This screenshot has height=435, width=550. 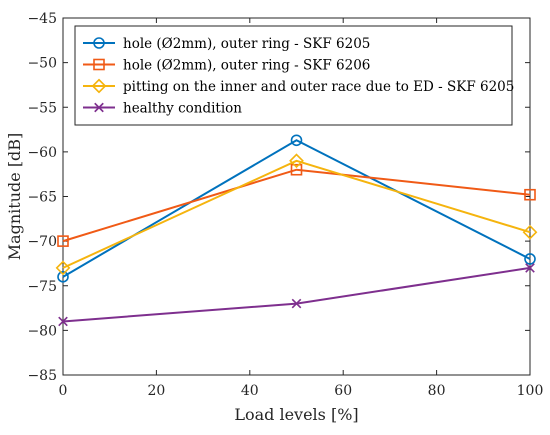 What do you see at coordinates (42, 331) in the screenshot?
I see `y-tick-label: −80` at bounding box center [42, 331].